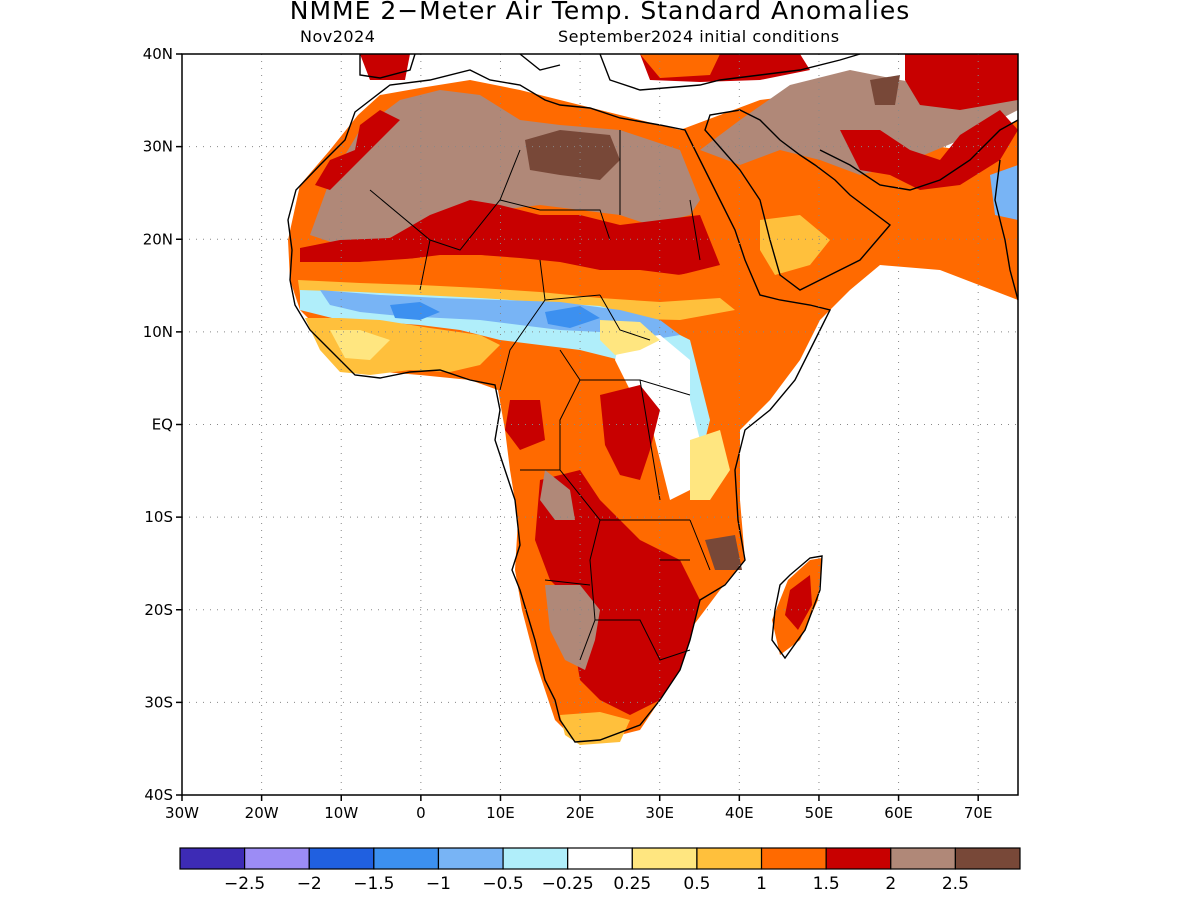  Describe the element at coordinates (495, 315) in the screenshot. I see `sahel-negative-band-medium` at that location.